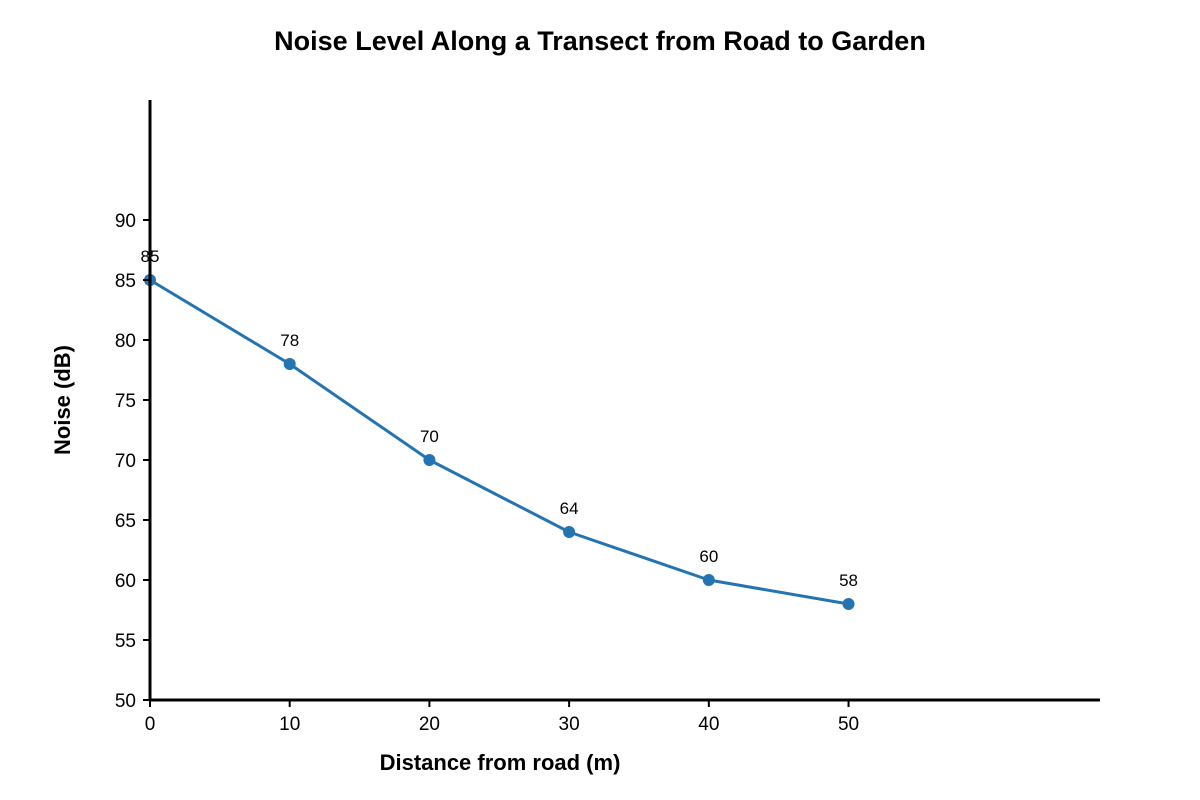 This screenshot has height=800, width=1200. Describe the element at coordinates (848, 580) in the screenshot. I see `data-label: 58` at that location.